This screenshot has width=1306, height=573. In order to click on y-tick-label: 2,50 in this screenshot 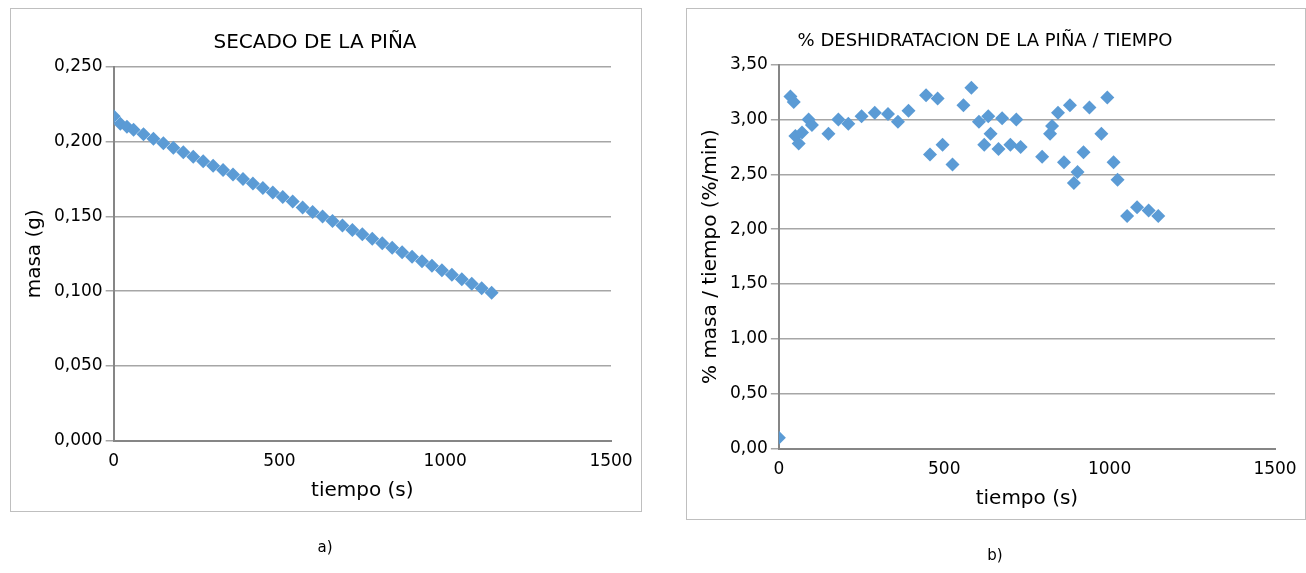, I will do `click(748, 172)`.